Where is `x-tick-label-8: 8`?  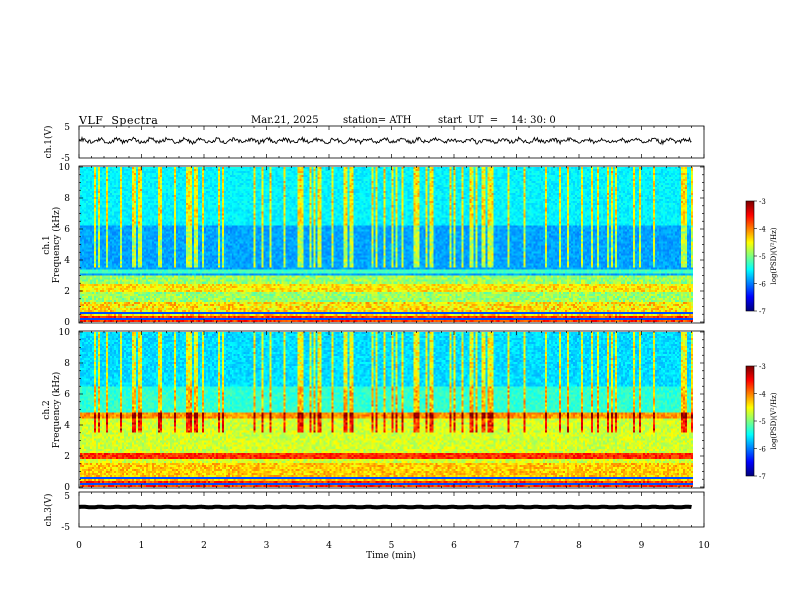
x-tick-label-8: 8 is located at coordinates (579, 546).